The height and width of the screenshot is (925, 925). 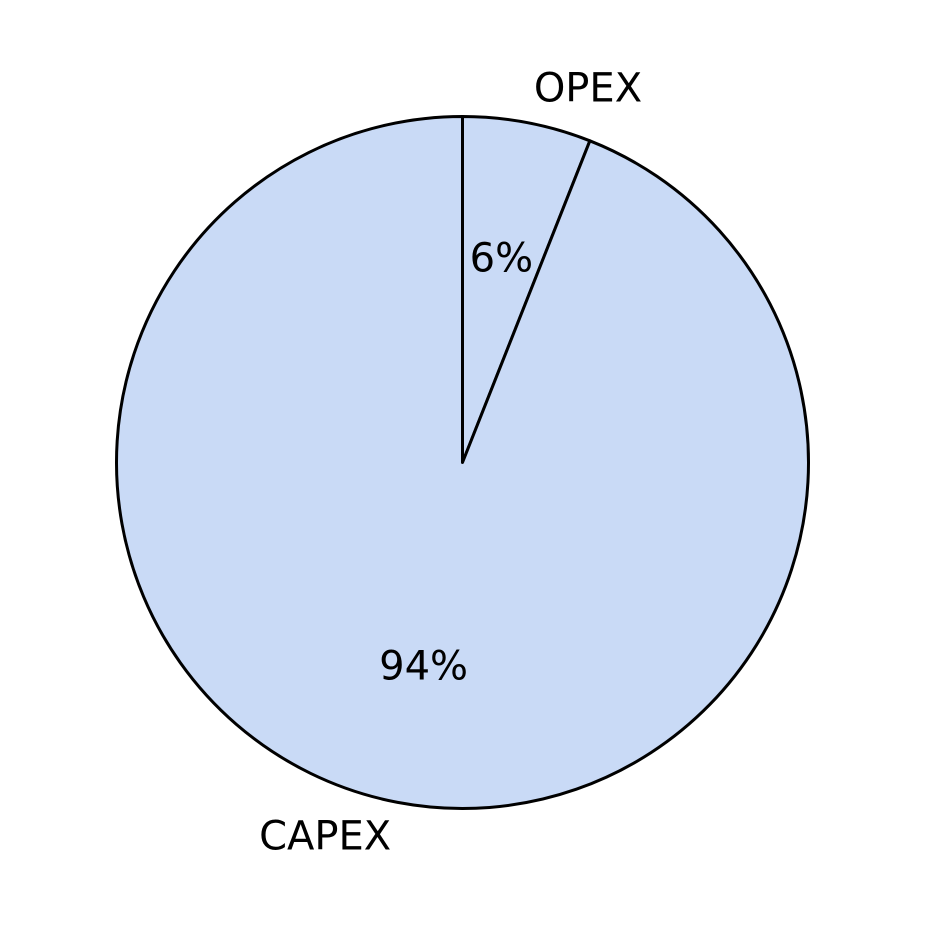 What do you see at coordinates (501, 259) in the screenshot?
I see `slice-percent-opex: 6%` at bounding box center [501, 259].